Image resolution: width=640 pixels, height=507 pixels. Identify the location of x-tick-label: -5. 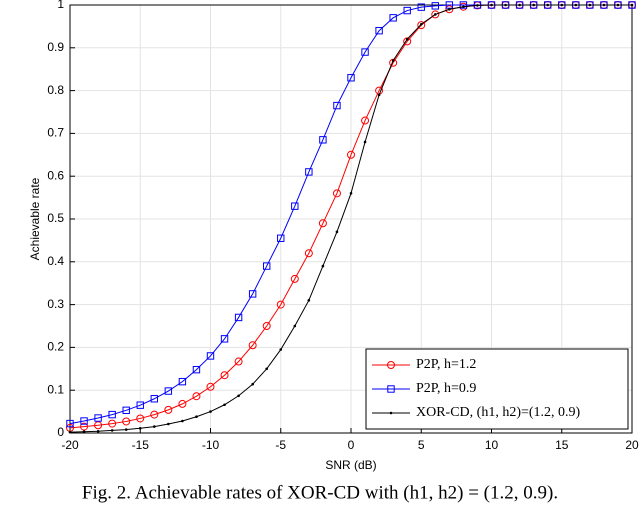
(280, 445).